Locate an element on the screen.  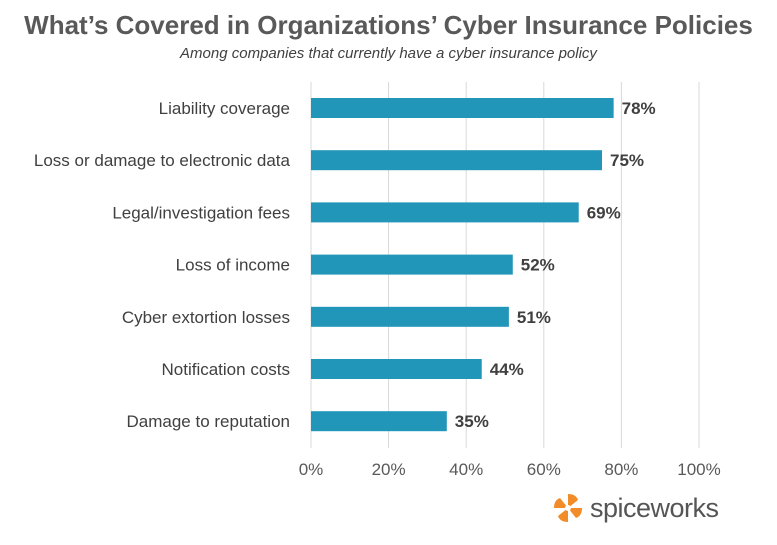
x-tick-label: 40% is located at coordinates (466, 469).